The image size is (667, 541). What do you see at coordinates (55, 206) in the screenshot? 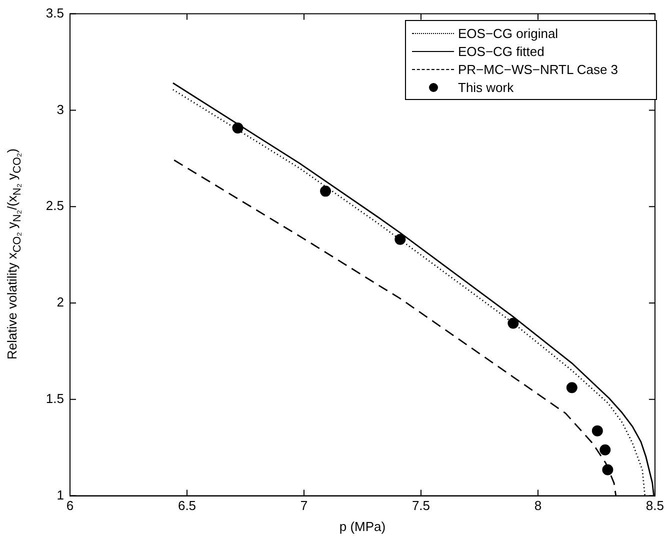
I see `y-tick-label: 2.5` at bounding box center [55, 206].